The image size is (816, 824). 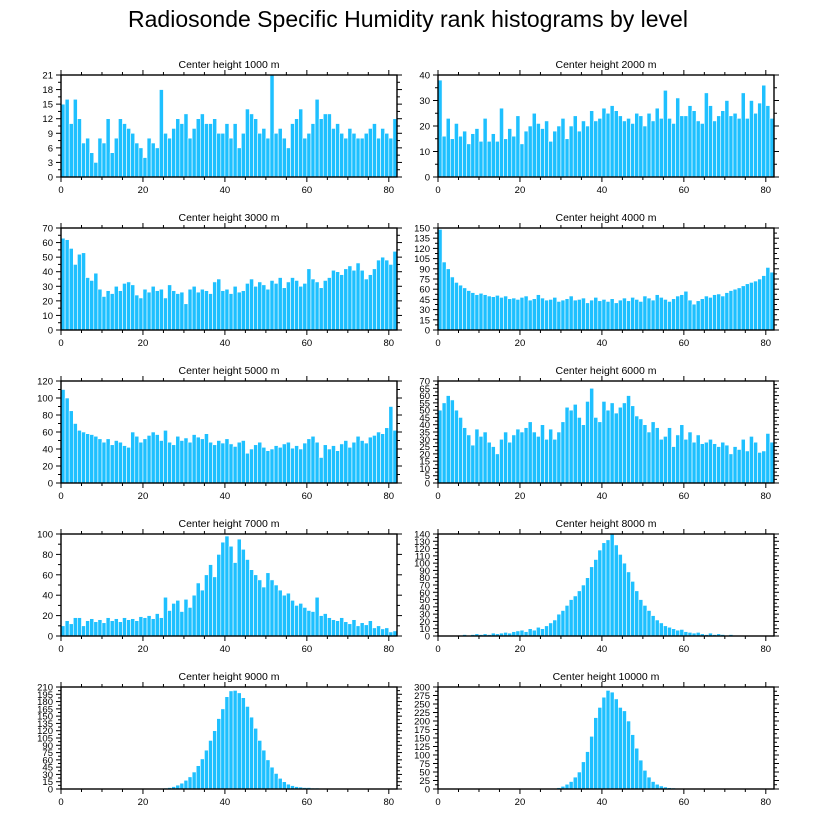 I want to click on y-tick-label: 195, so click(x=45, y=695).